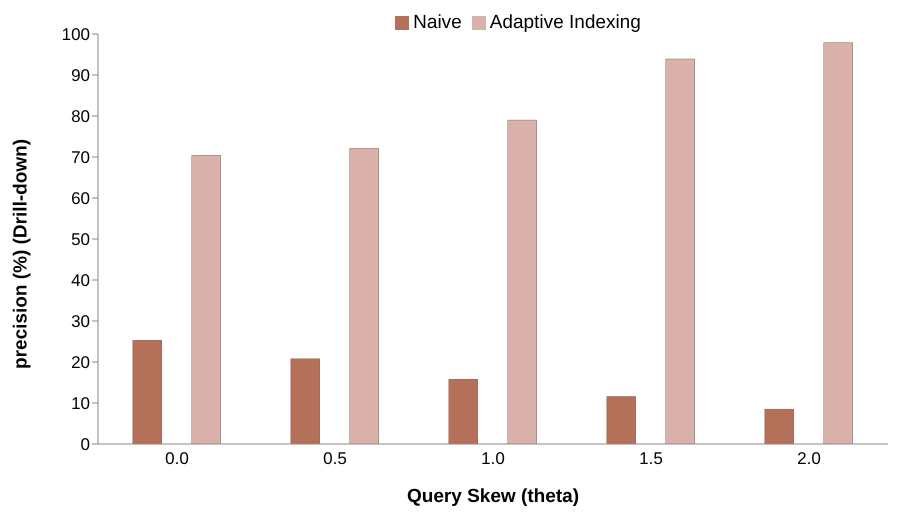 This screenshot has height=532, width=908. Describe the element at coordinates (335, 458) in the screenshot. I see `x-tick-label: 0.5` at that location.